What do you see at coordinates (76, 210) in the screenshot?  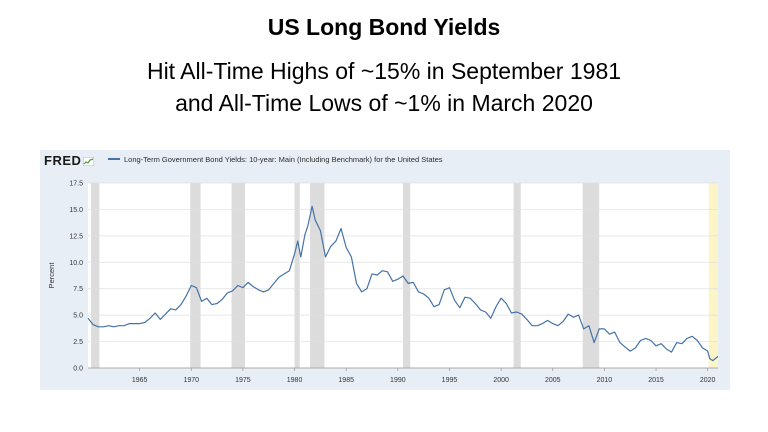 I see `y-tick-label: 15.0` at bounding box center [76, 210].